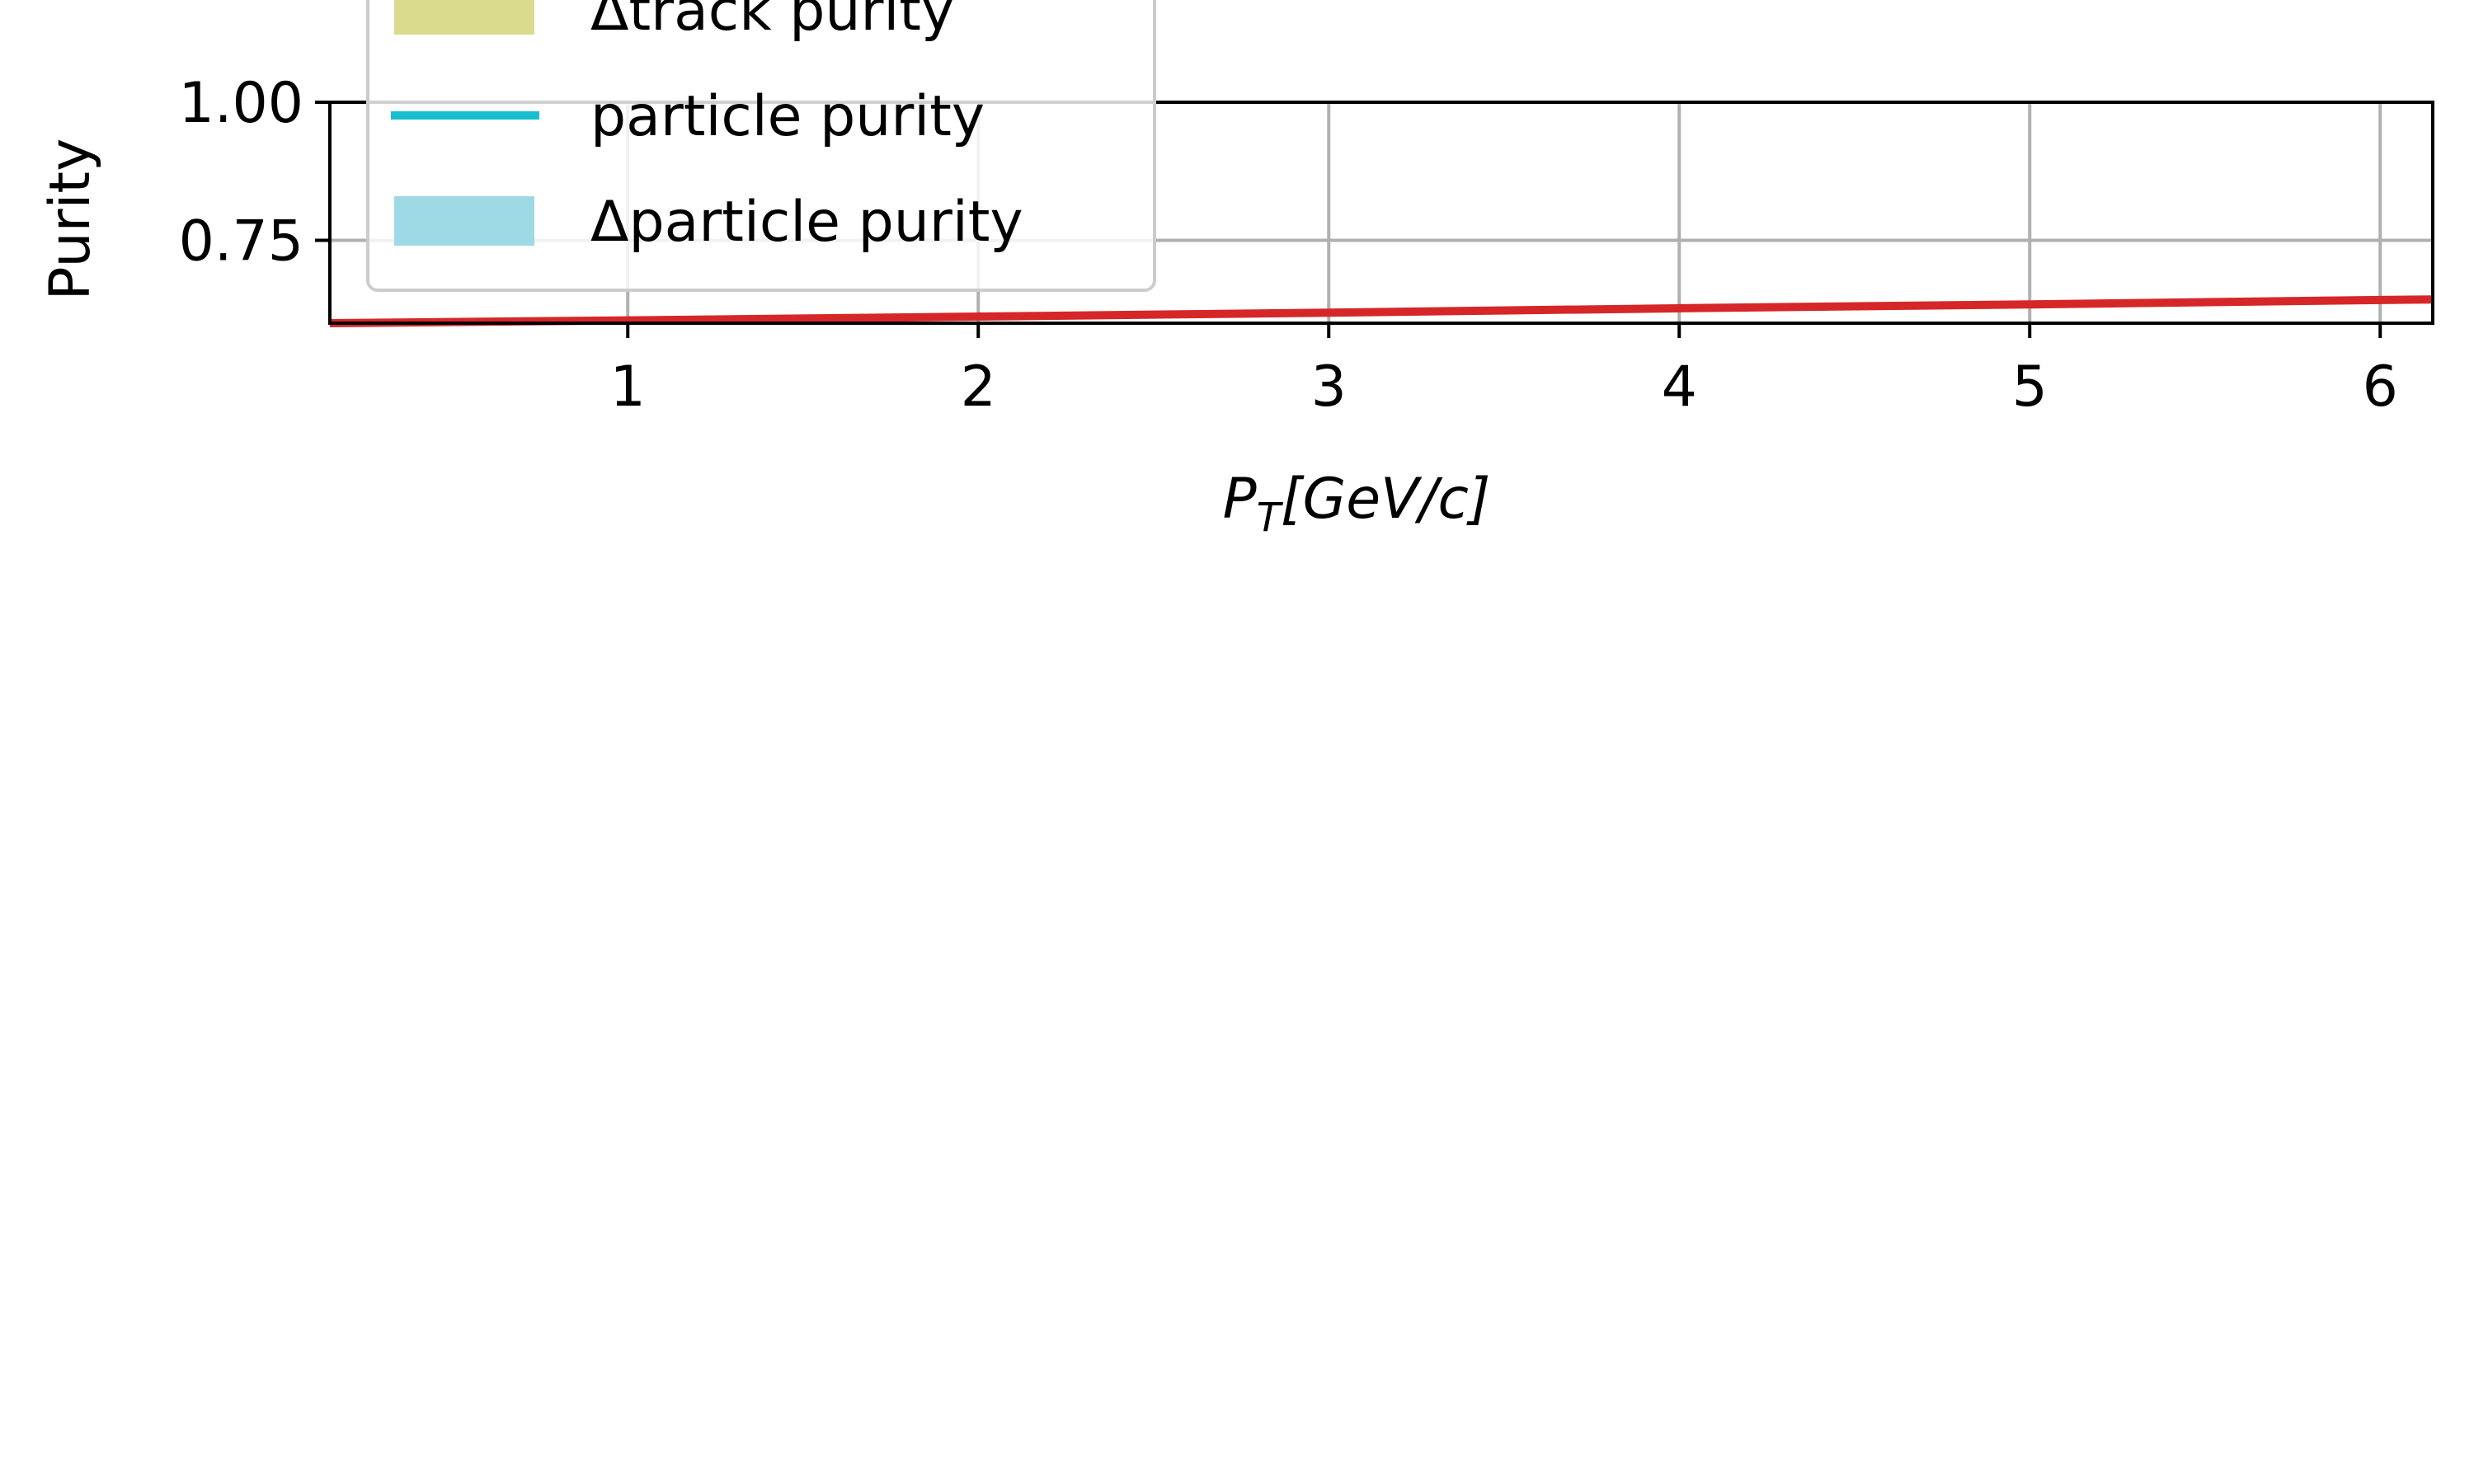 The width and height of the screenshot is (2474, 1484). What do you see at coordinates (1329, 387) in the screenshot?
I see `x-tick-label: 3` at bounding box center [1329, 387].